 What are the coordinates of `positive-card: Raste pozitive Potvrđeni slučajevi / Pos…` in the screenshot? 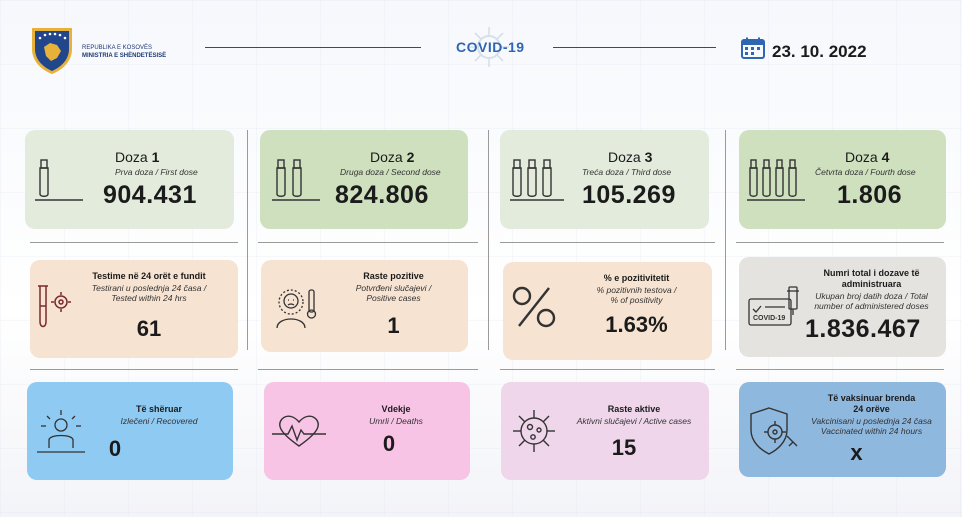 It's located at (364, 306).